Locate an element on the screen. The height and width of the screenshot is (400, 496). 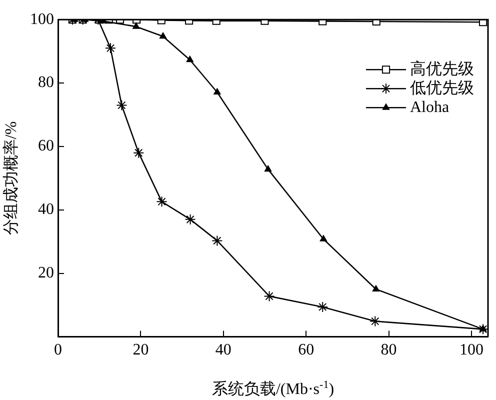
x-tick-label: 0 is located at coordinates (58, 350).